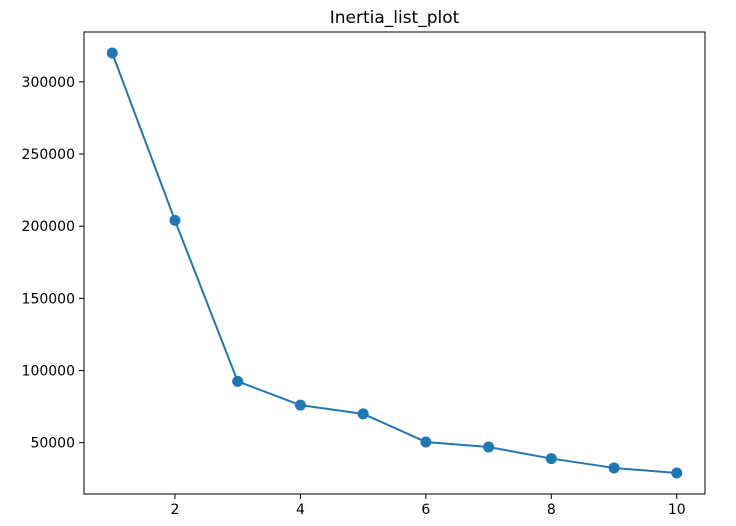  I want to click on x-tick-label: 6, so click(425, 510).